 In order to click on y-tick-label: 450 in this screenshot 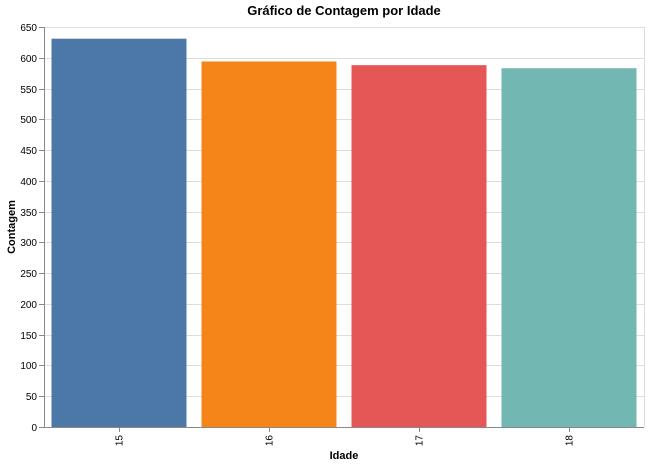, I will do `click(28, 151)`.